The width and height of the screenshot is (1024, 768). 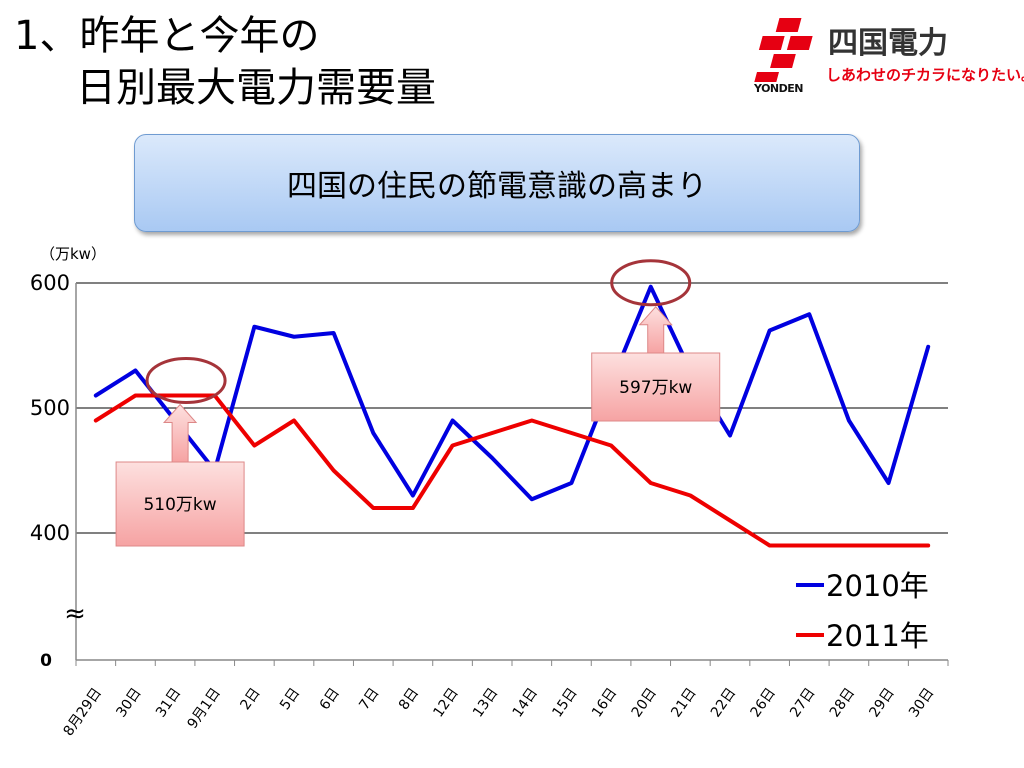 What do you see at coordinates (167, 36) in the screenshot?
I see `slide-title-line1: 1、昨年と今年の` at bounding box center [167, 36].